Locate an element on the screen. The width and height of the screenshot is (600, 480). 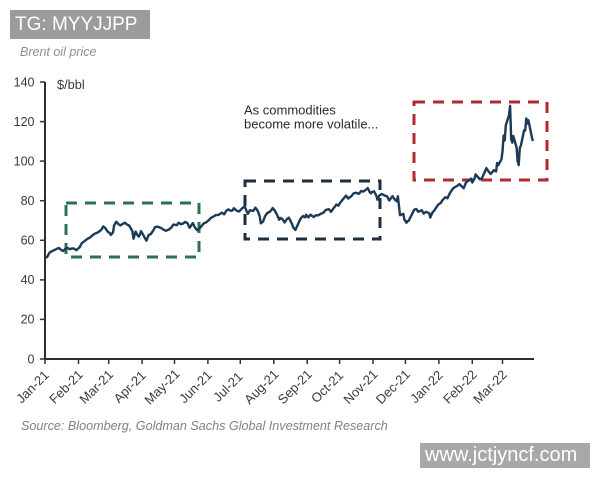
svg-text: 60 is located at coordinates (28, 241).